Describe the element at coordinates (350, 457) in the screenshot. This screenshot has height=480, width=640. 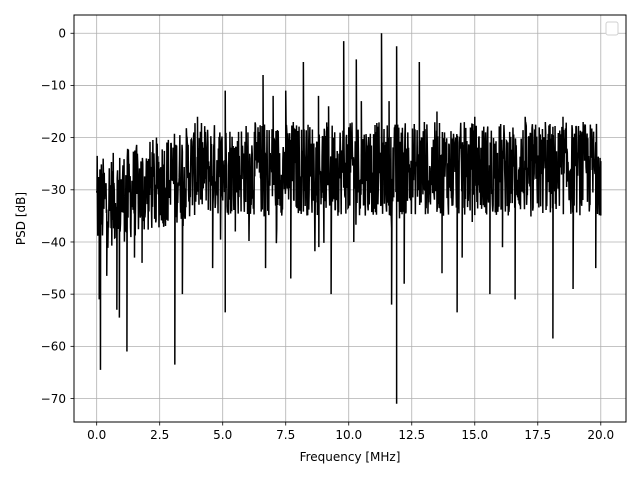
I see `x-axis-label: Frequency [MHz]` at that location.